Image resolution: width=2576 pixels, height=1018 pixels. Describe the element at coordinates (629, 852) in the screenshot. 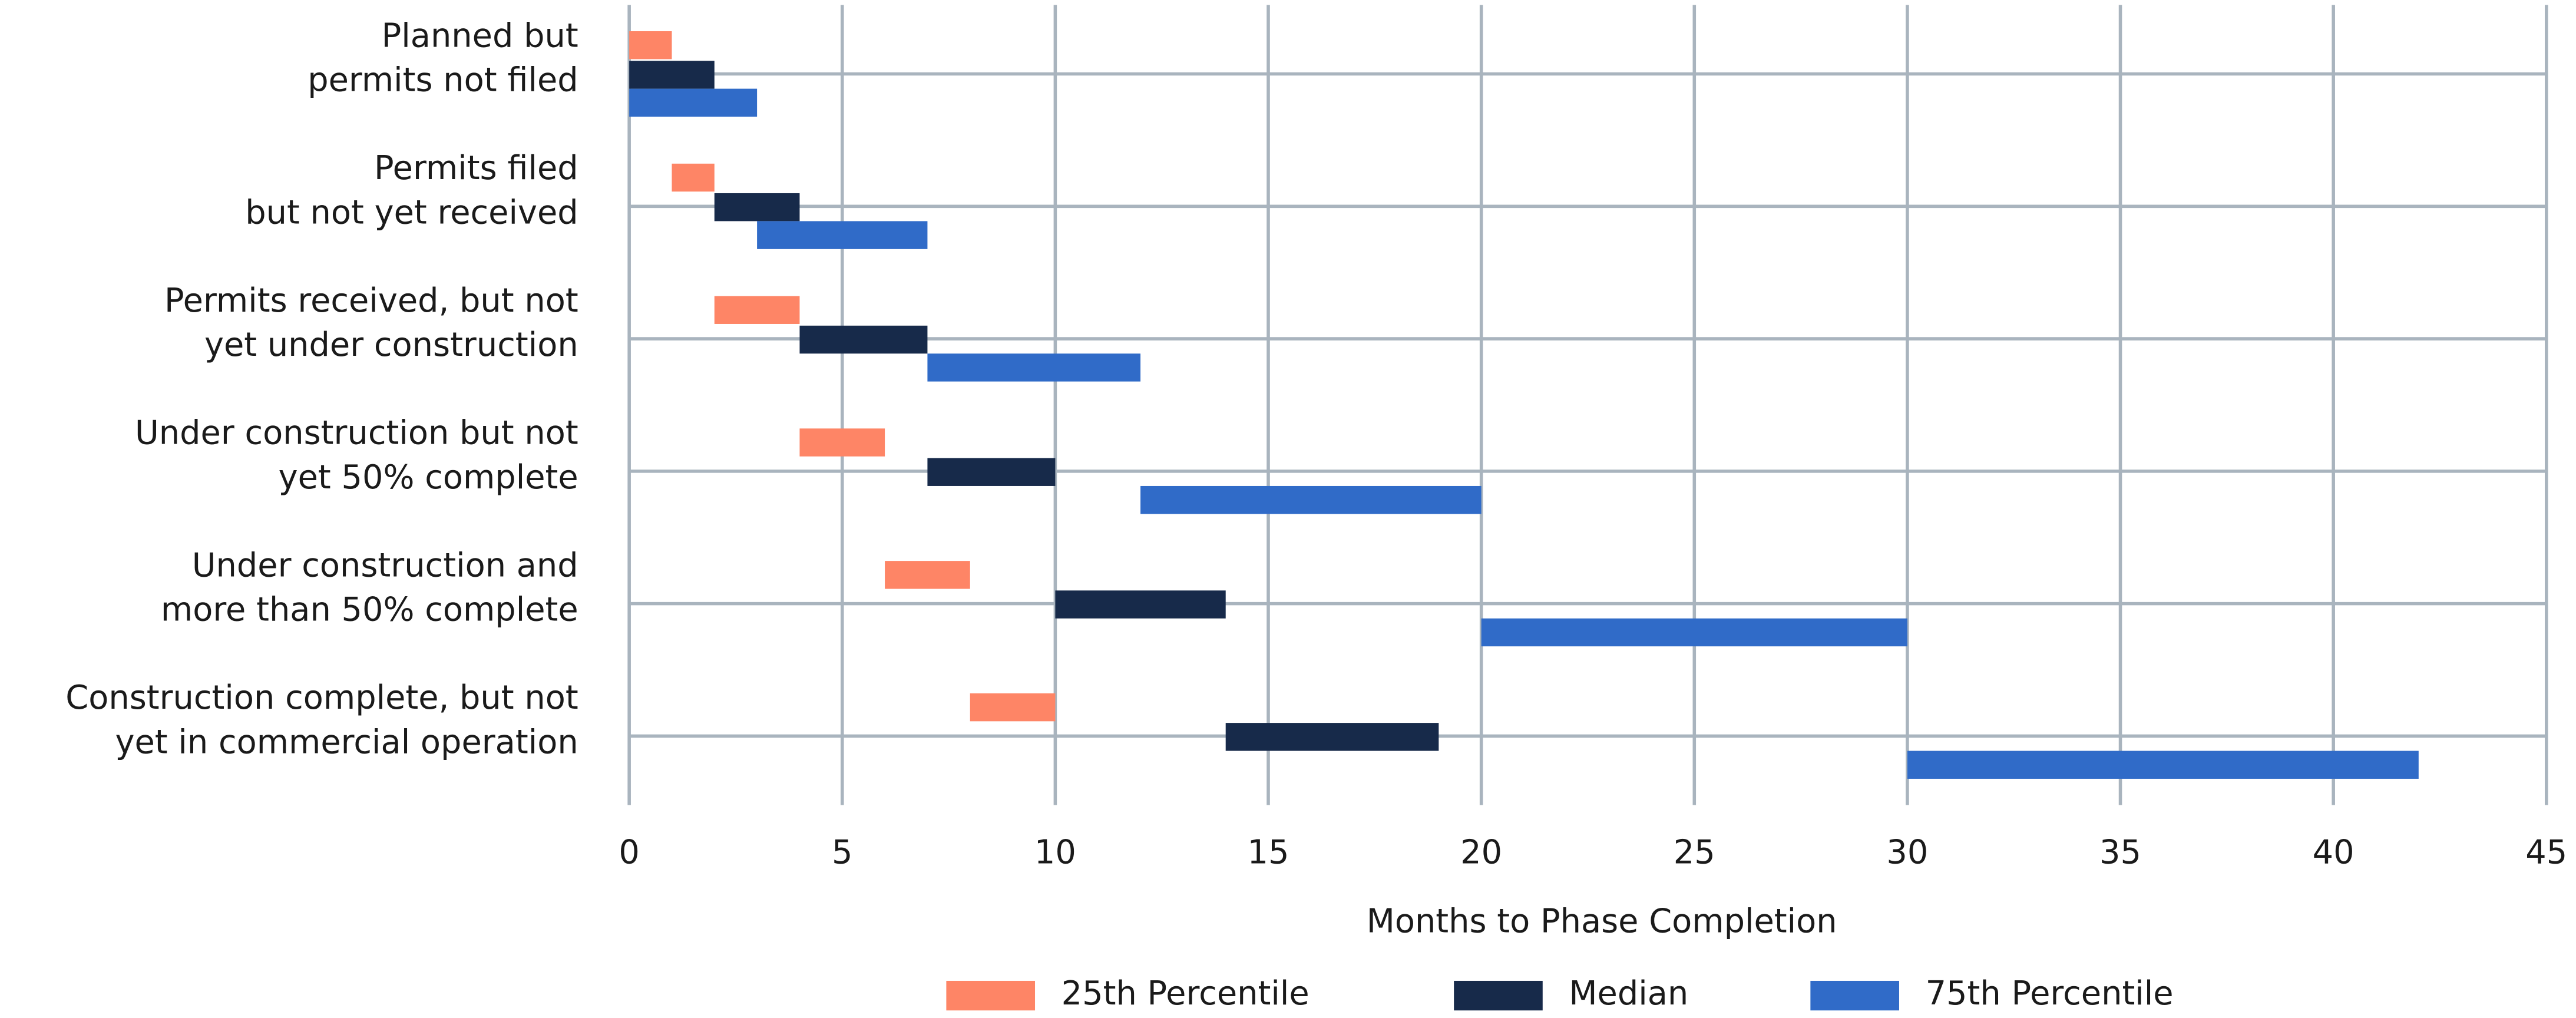

I see `x-tick-label: 0` at that location.